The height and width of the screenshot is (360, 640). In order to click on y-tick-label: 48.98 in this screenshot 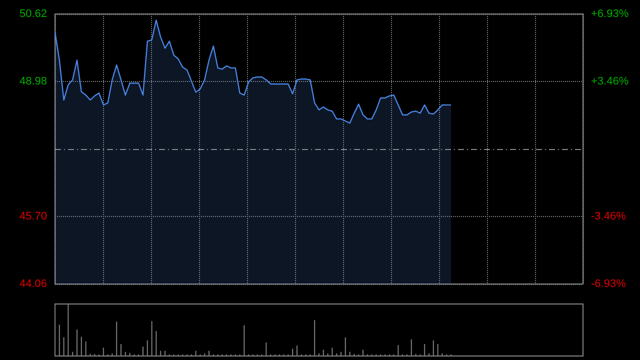, I will do `click(33, 82)`.